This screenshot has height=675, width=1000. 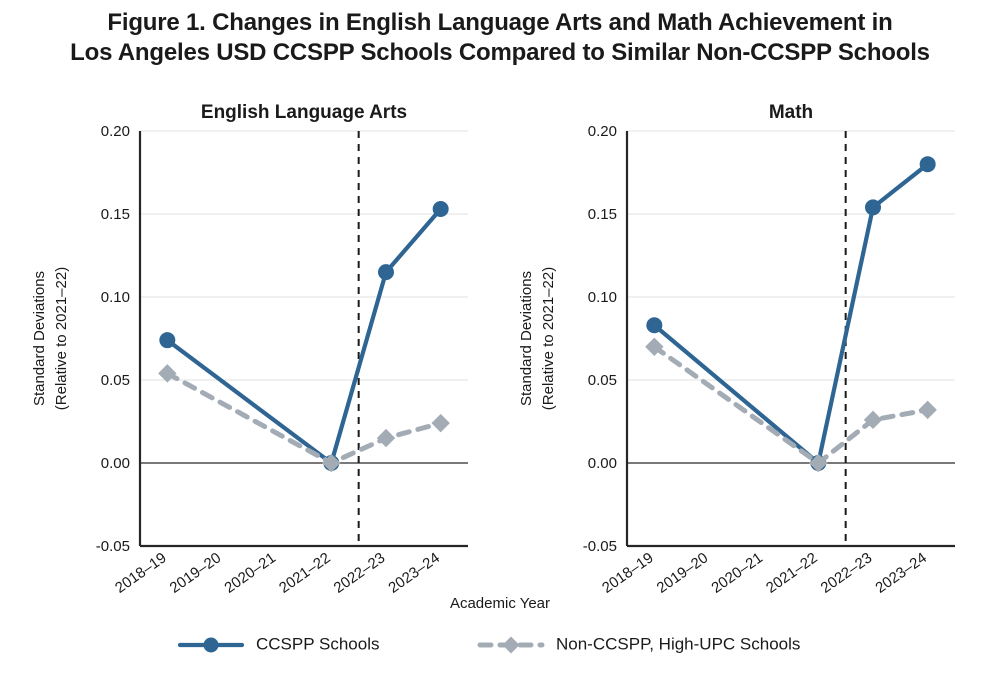 I want to click on legend-item-ccspp: CCSPP Schools, so click(x=278, y=643).